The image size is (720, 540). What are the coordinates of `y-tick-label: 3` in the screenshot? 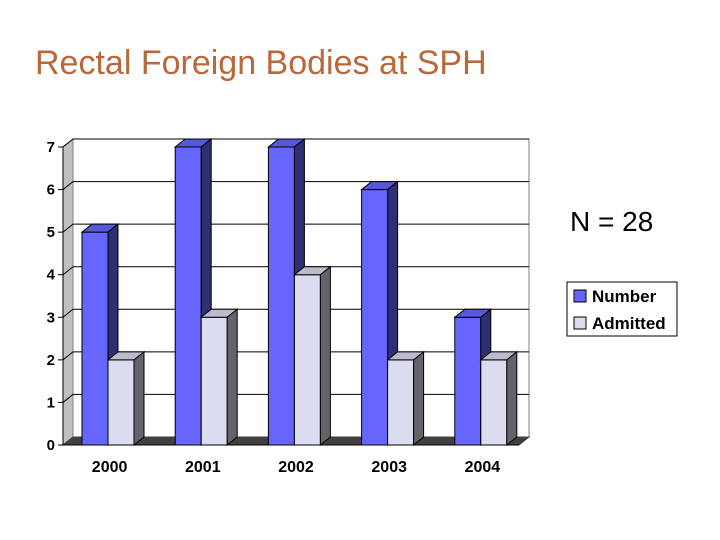 It's located at (51, 317).